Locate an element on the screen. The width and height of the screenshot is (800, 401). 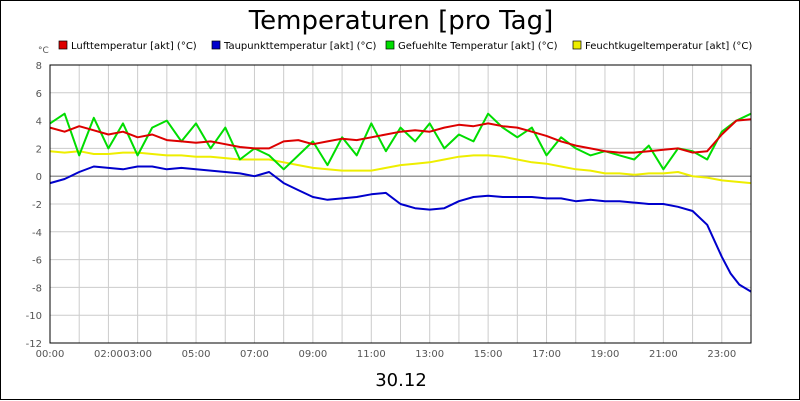
y-tick-label: 8 is located at coordinates (39, 66).